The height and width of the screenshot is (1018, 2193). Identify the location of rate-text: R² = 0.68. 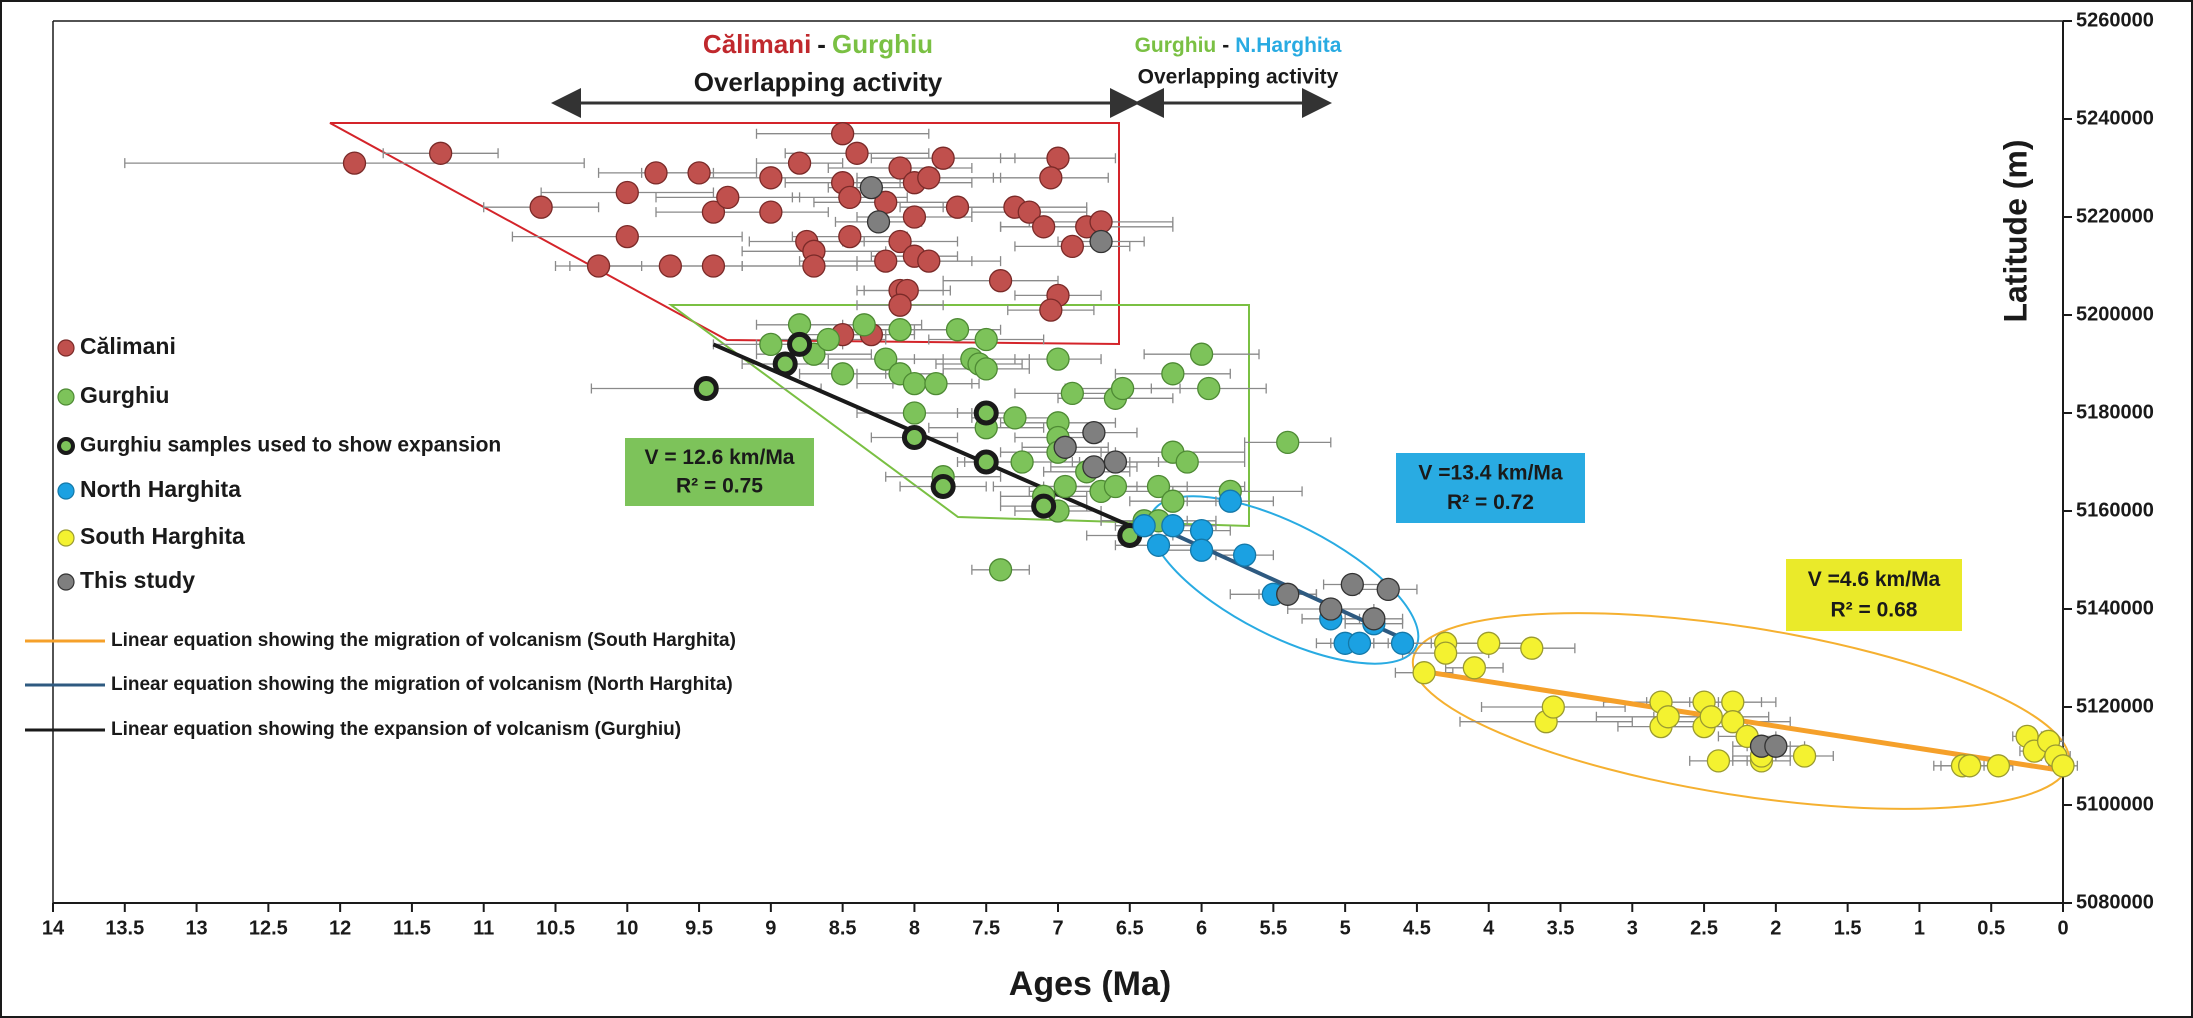
(1874, 609).